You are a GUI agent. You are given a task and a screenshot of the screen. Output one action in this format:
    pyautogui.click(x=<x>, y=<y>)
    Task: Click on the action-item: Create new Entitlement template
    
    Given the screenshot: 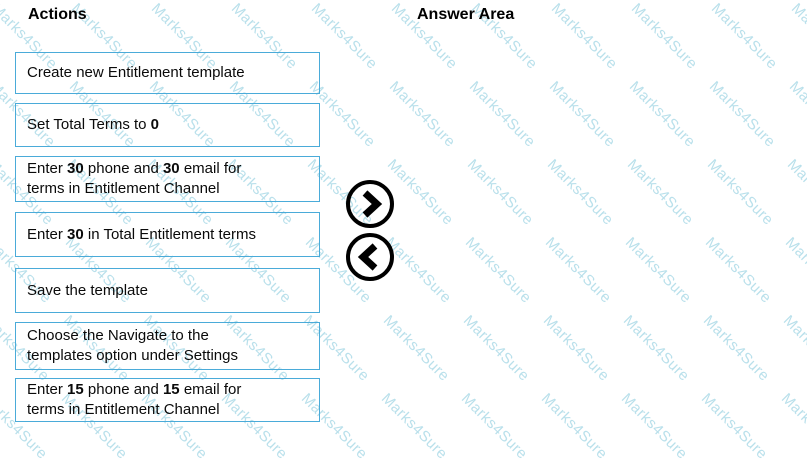 What is the action you would take?
    pyautogui.click(x=167, y=73)
    